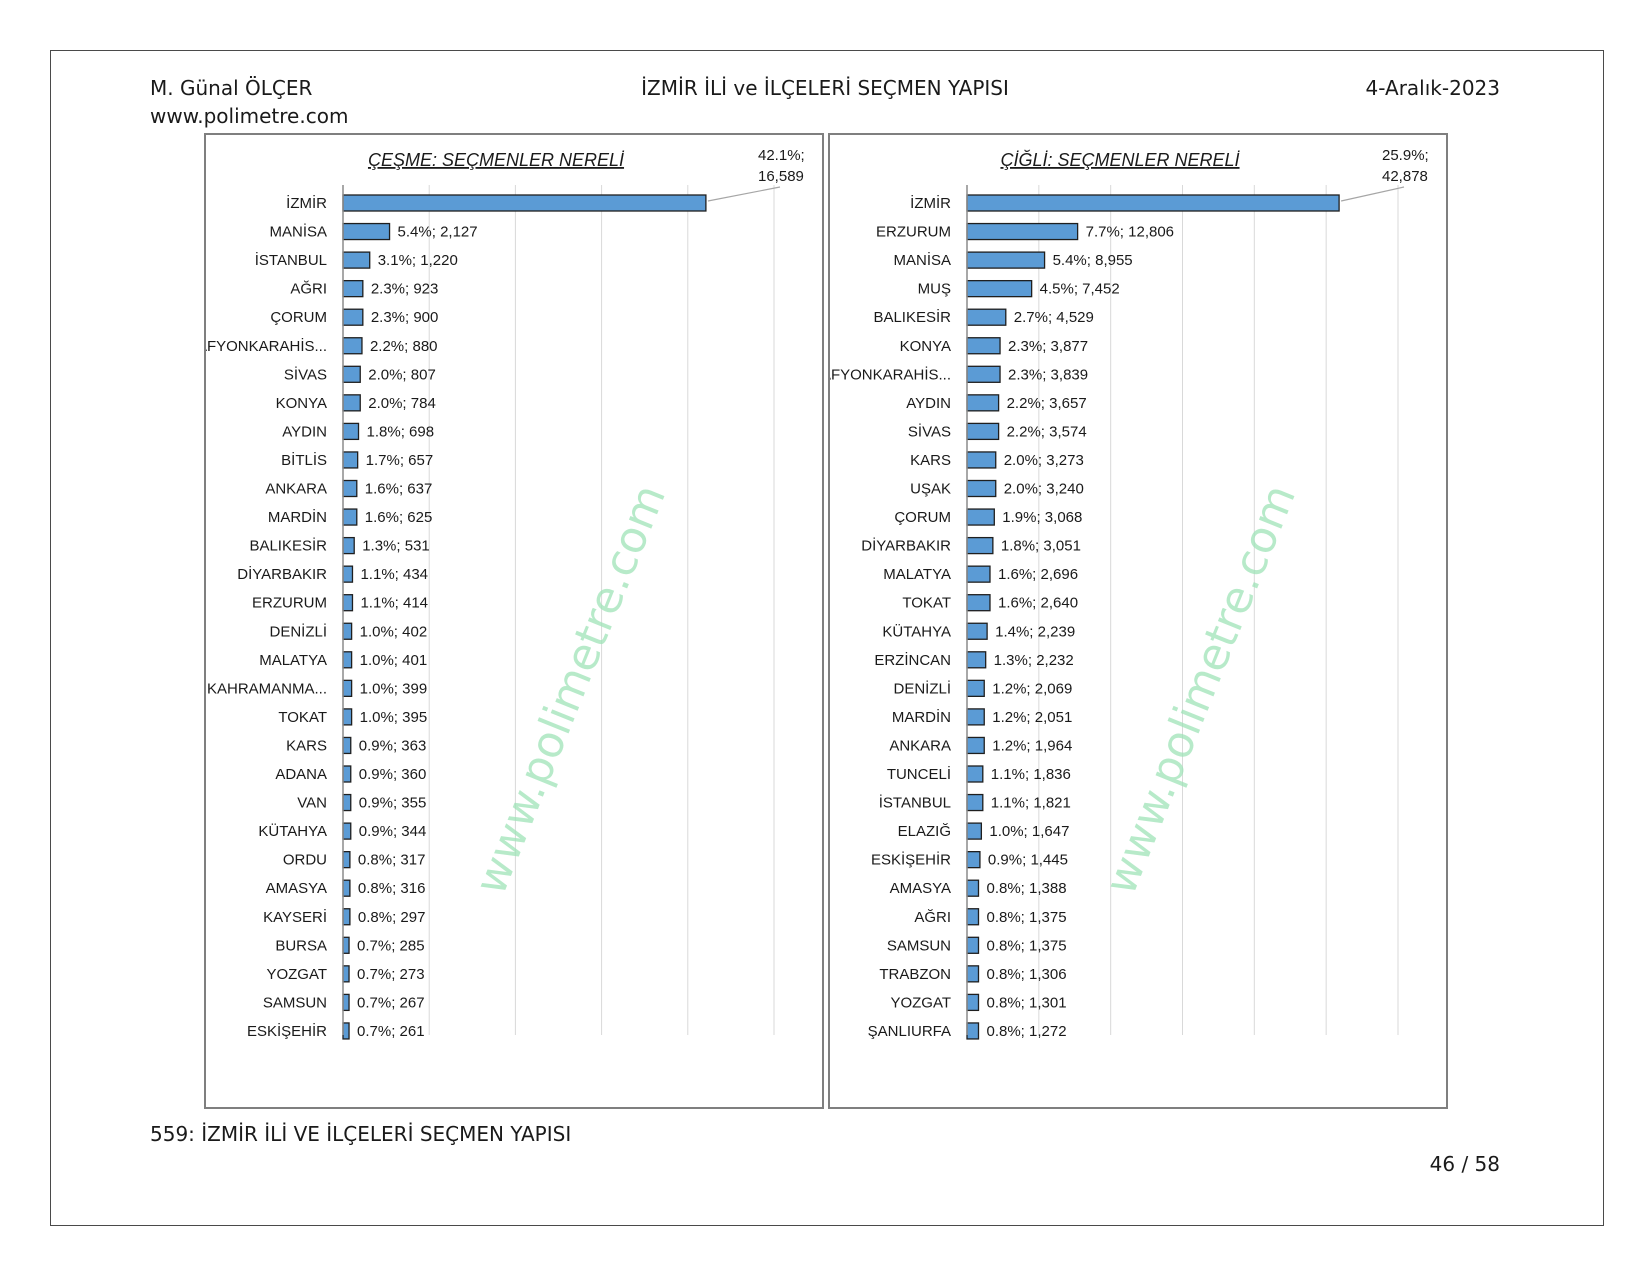 The image size is (1650, 1275). What do you see at coordinates (304, 431) in the screenshot?
I see `category-label: AYDIN` at bounding box center [304, 431].